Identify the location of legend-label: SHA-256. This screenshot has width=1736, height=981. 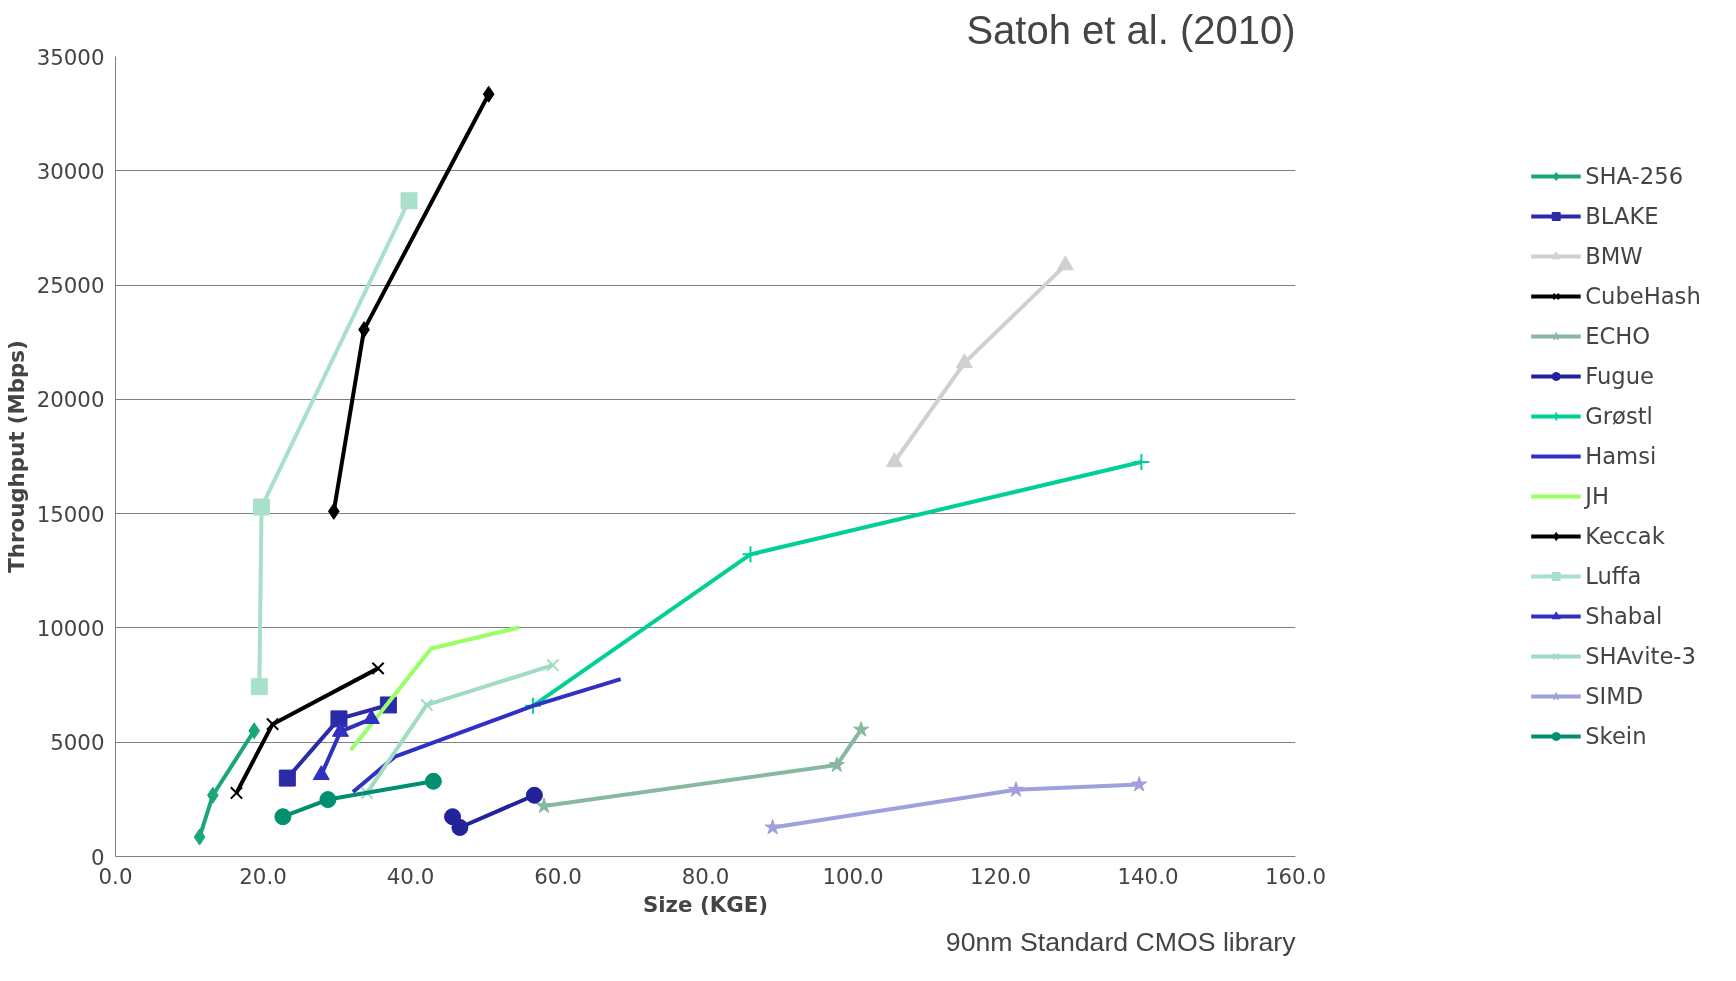
(1634, 176).